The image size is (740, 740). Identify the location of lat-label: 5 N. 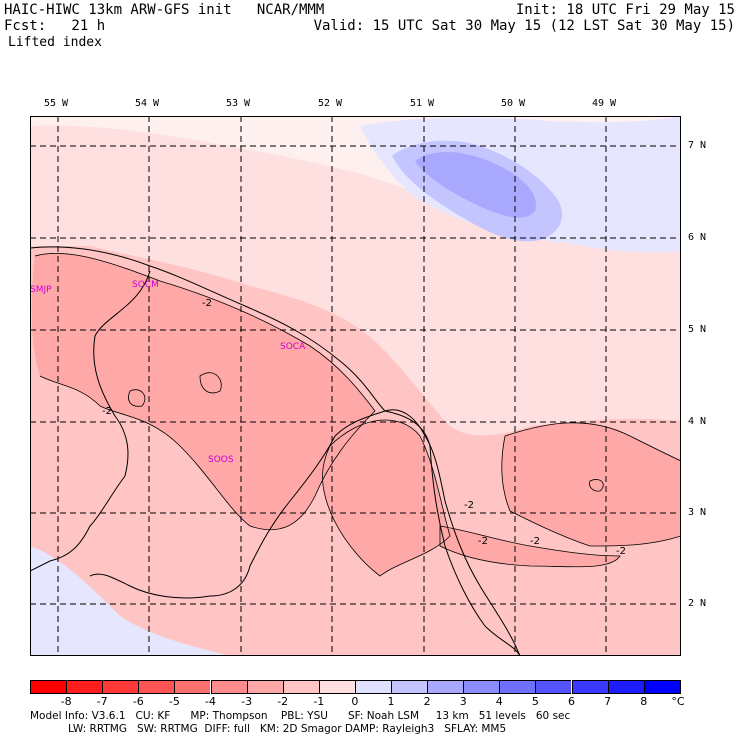
(697, 329).